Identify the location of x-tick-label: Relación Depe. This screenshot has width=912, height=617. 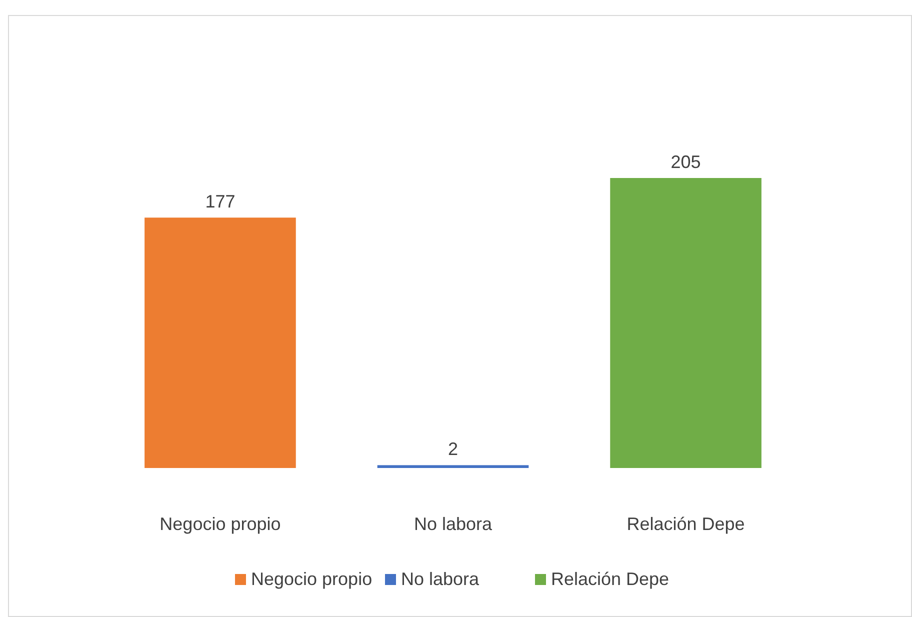
(685, 524).